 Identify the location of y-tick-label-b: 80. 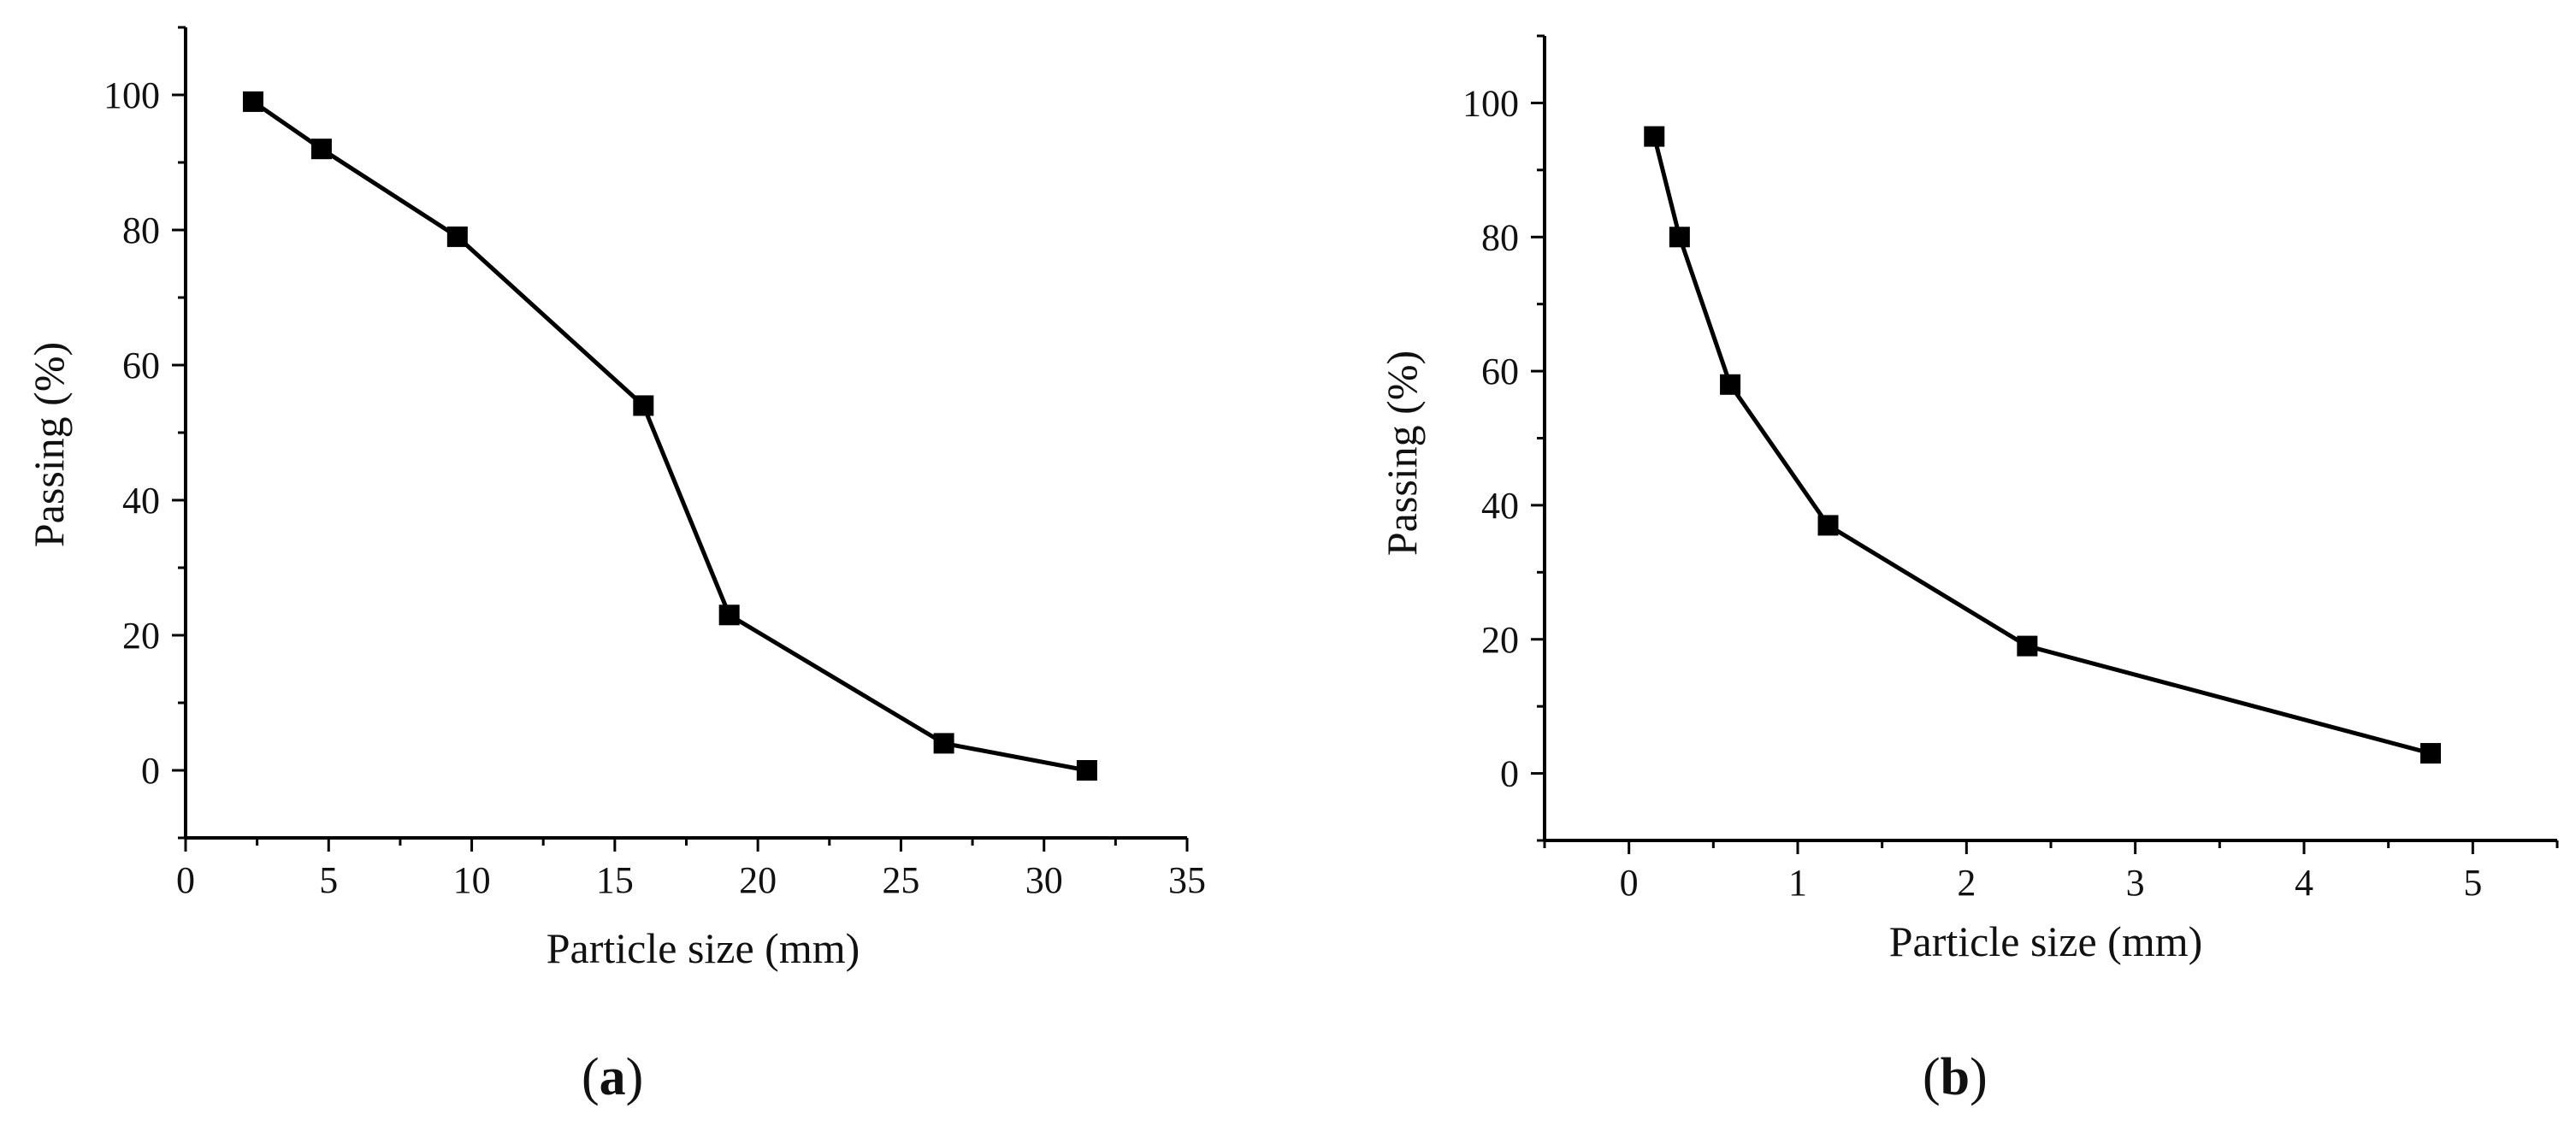
(1500, 237).